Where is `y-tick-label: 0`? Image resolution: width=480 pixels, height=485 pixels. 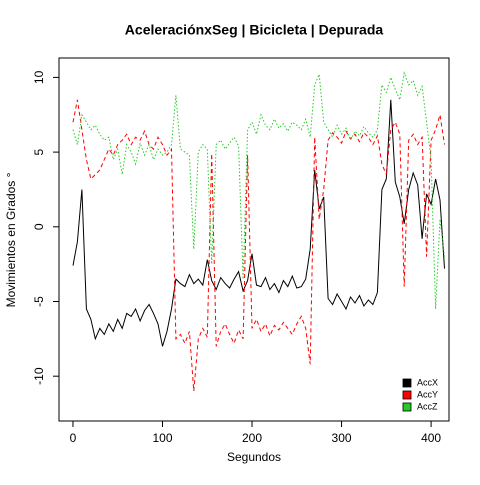
y-tick-label: 0 is located at coordinates (39, 226).